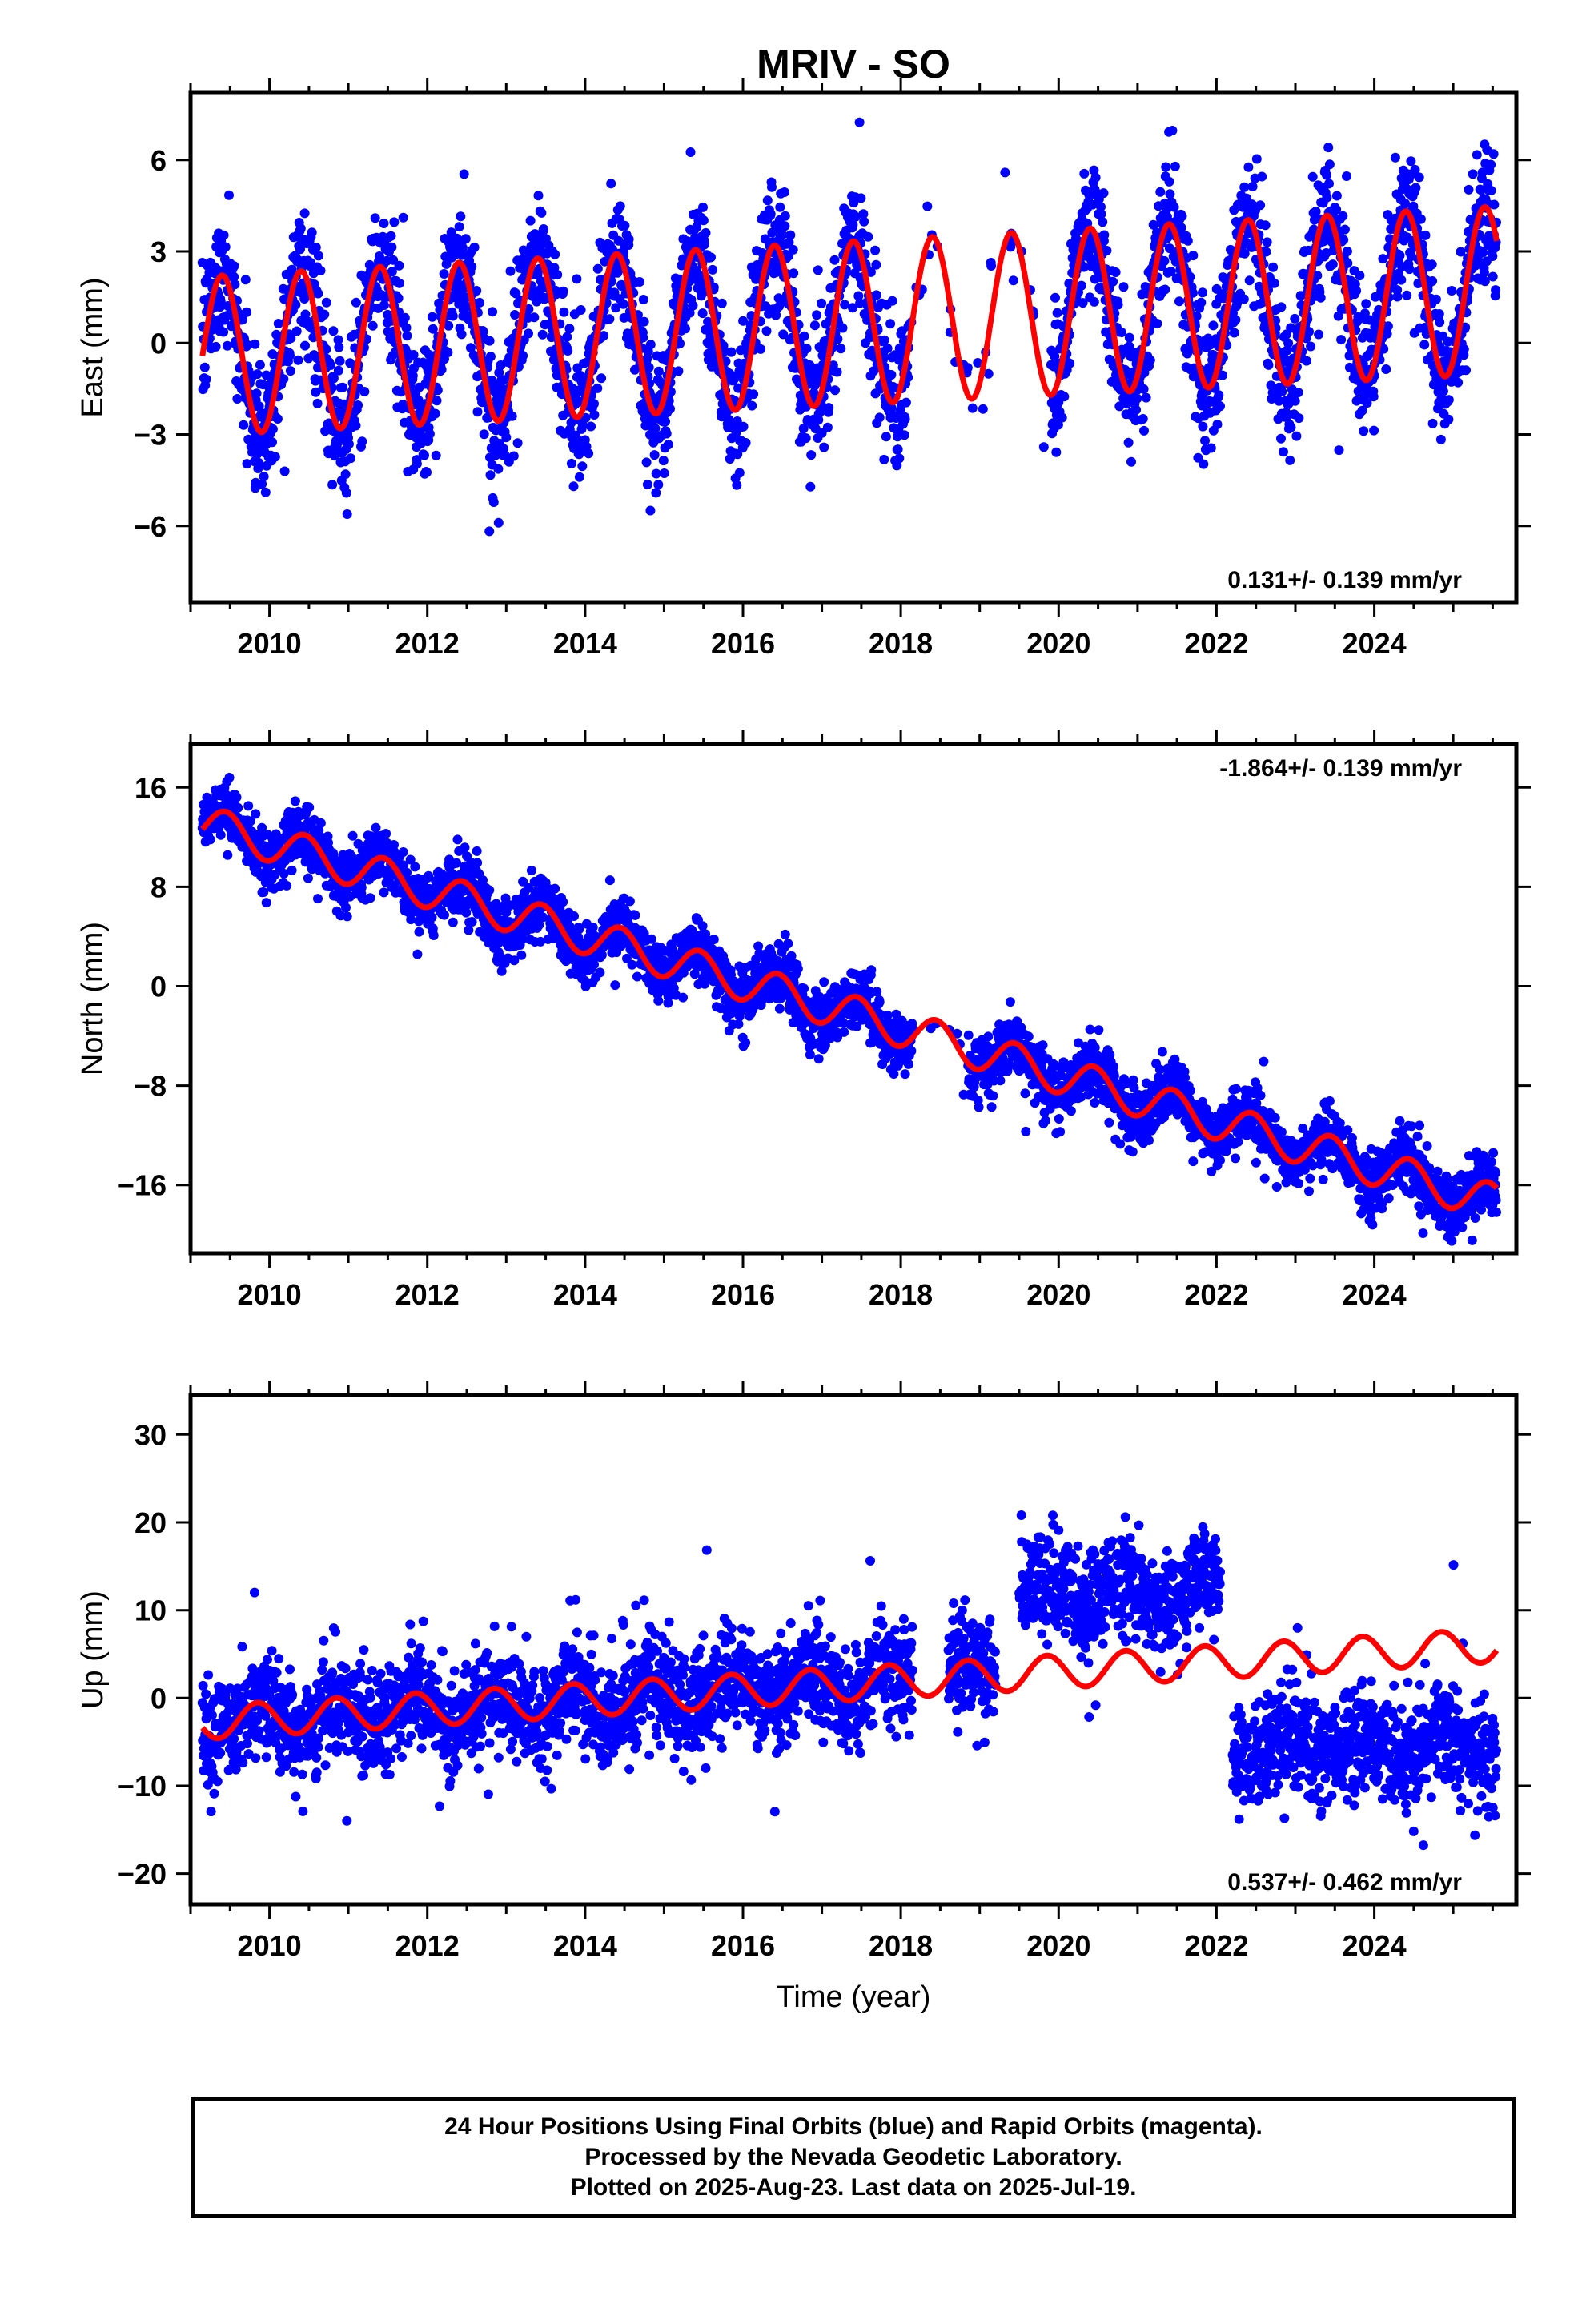  What do you see at coordinates (93, 347) in the screenshot?
I see `y-axis-label: East (mm)` at bounding box center [93, 347].